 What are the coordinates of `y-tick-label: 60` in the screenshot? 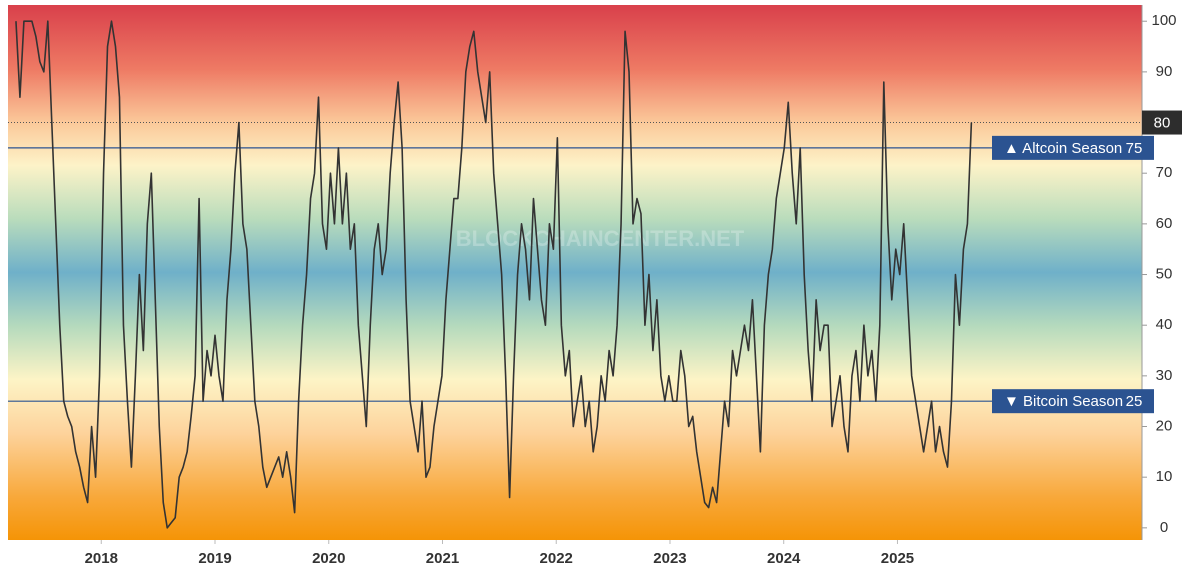 It's located at (1164, 223).